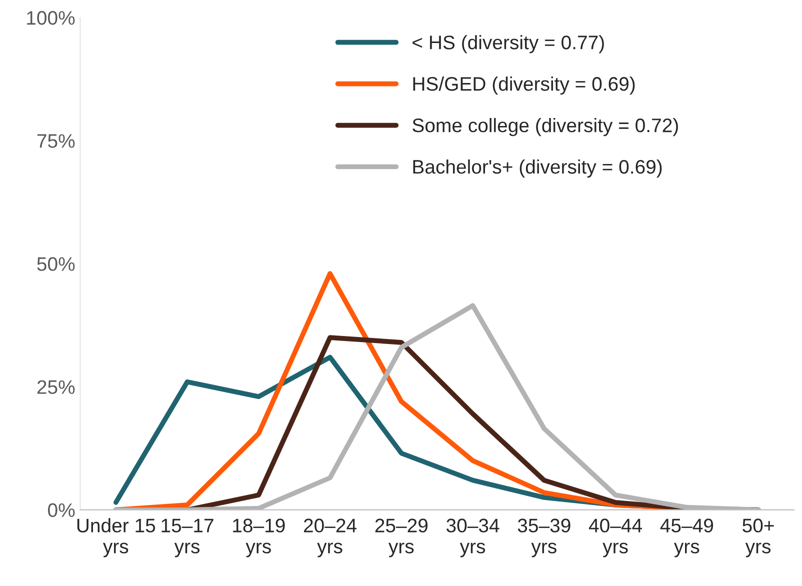 The image size is (802, 586). Describe the element at coordinates (758, 538) in the screenshot. I see `x-tick-label: 50+ yrs` at that location.